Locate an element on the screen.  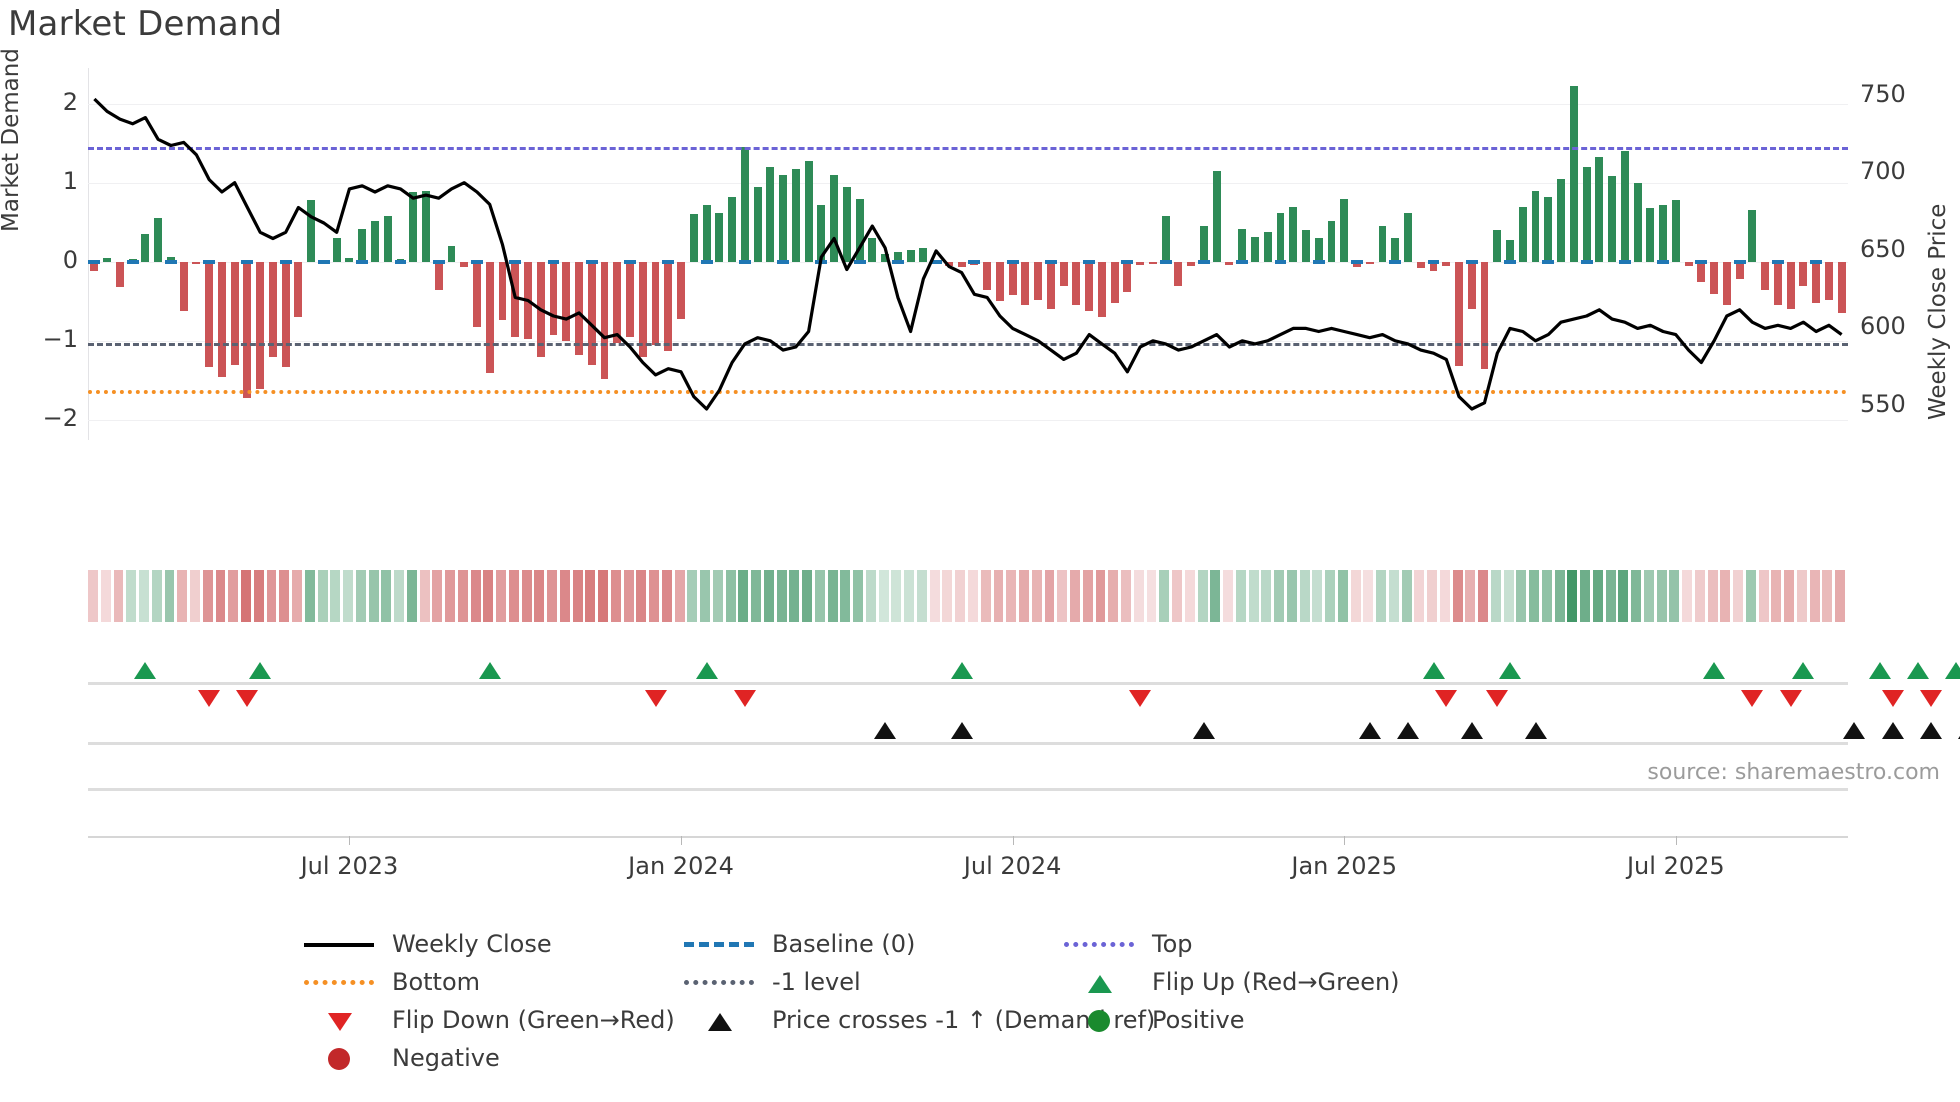
legend-item: Bottom is located at coordinates (390, 982).